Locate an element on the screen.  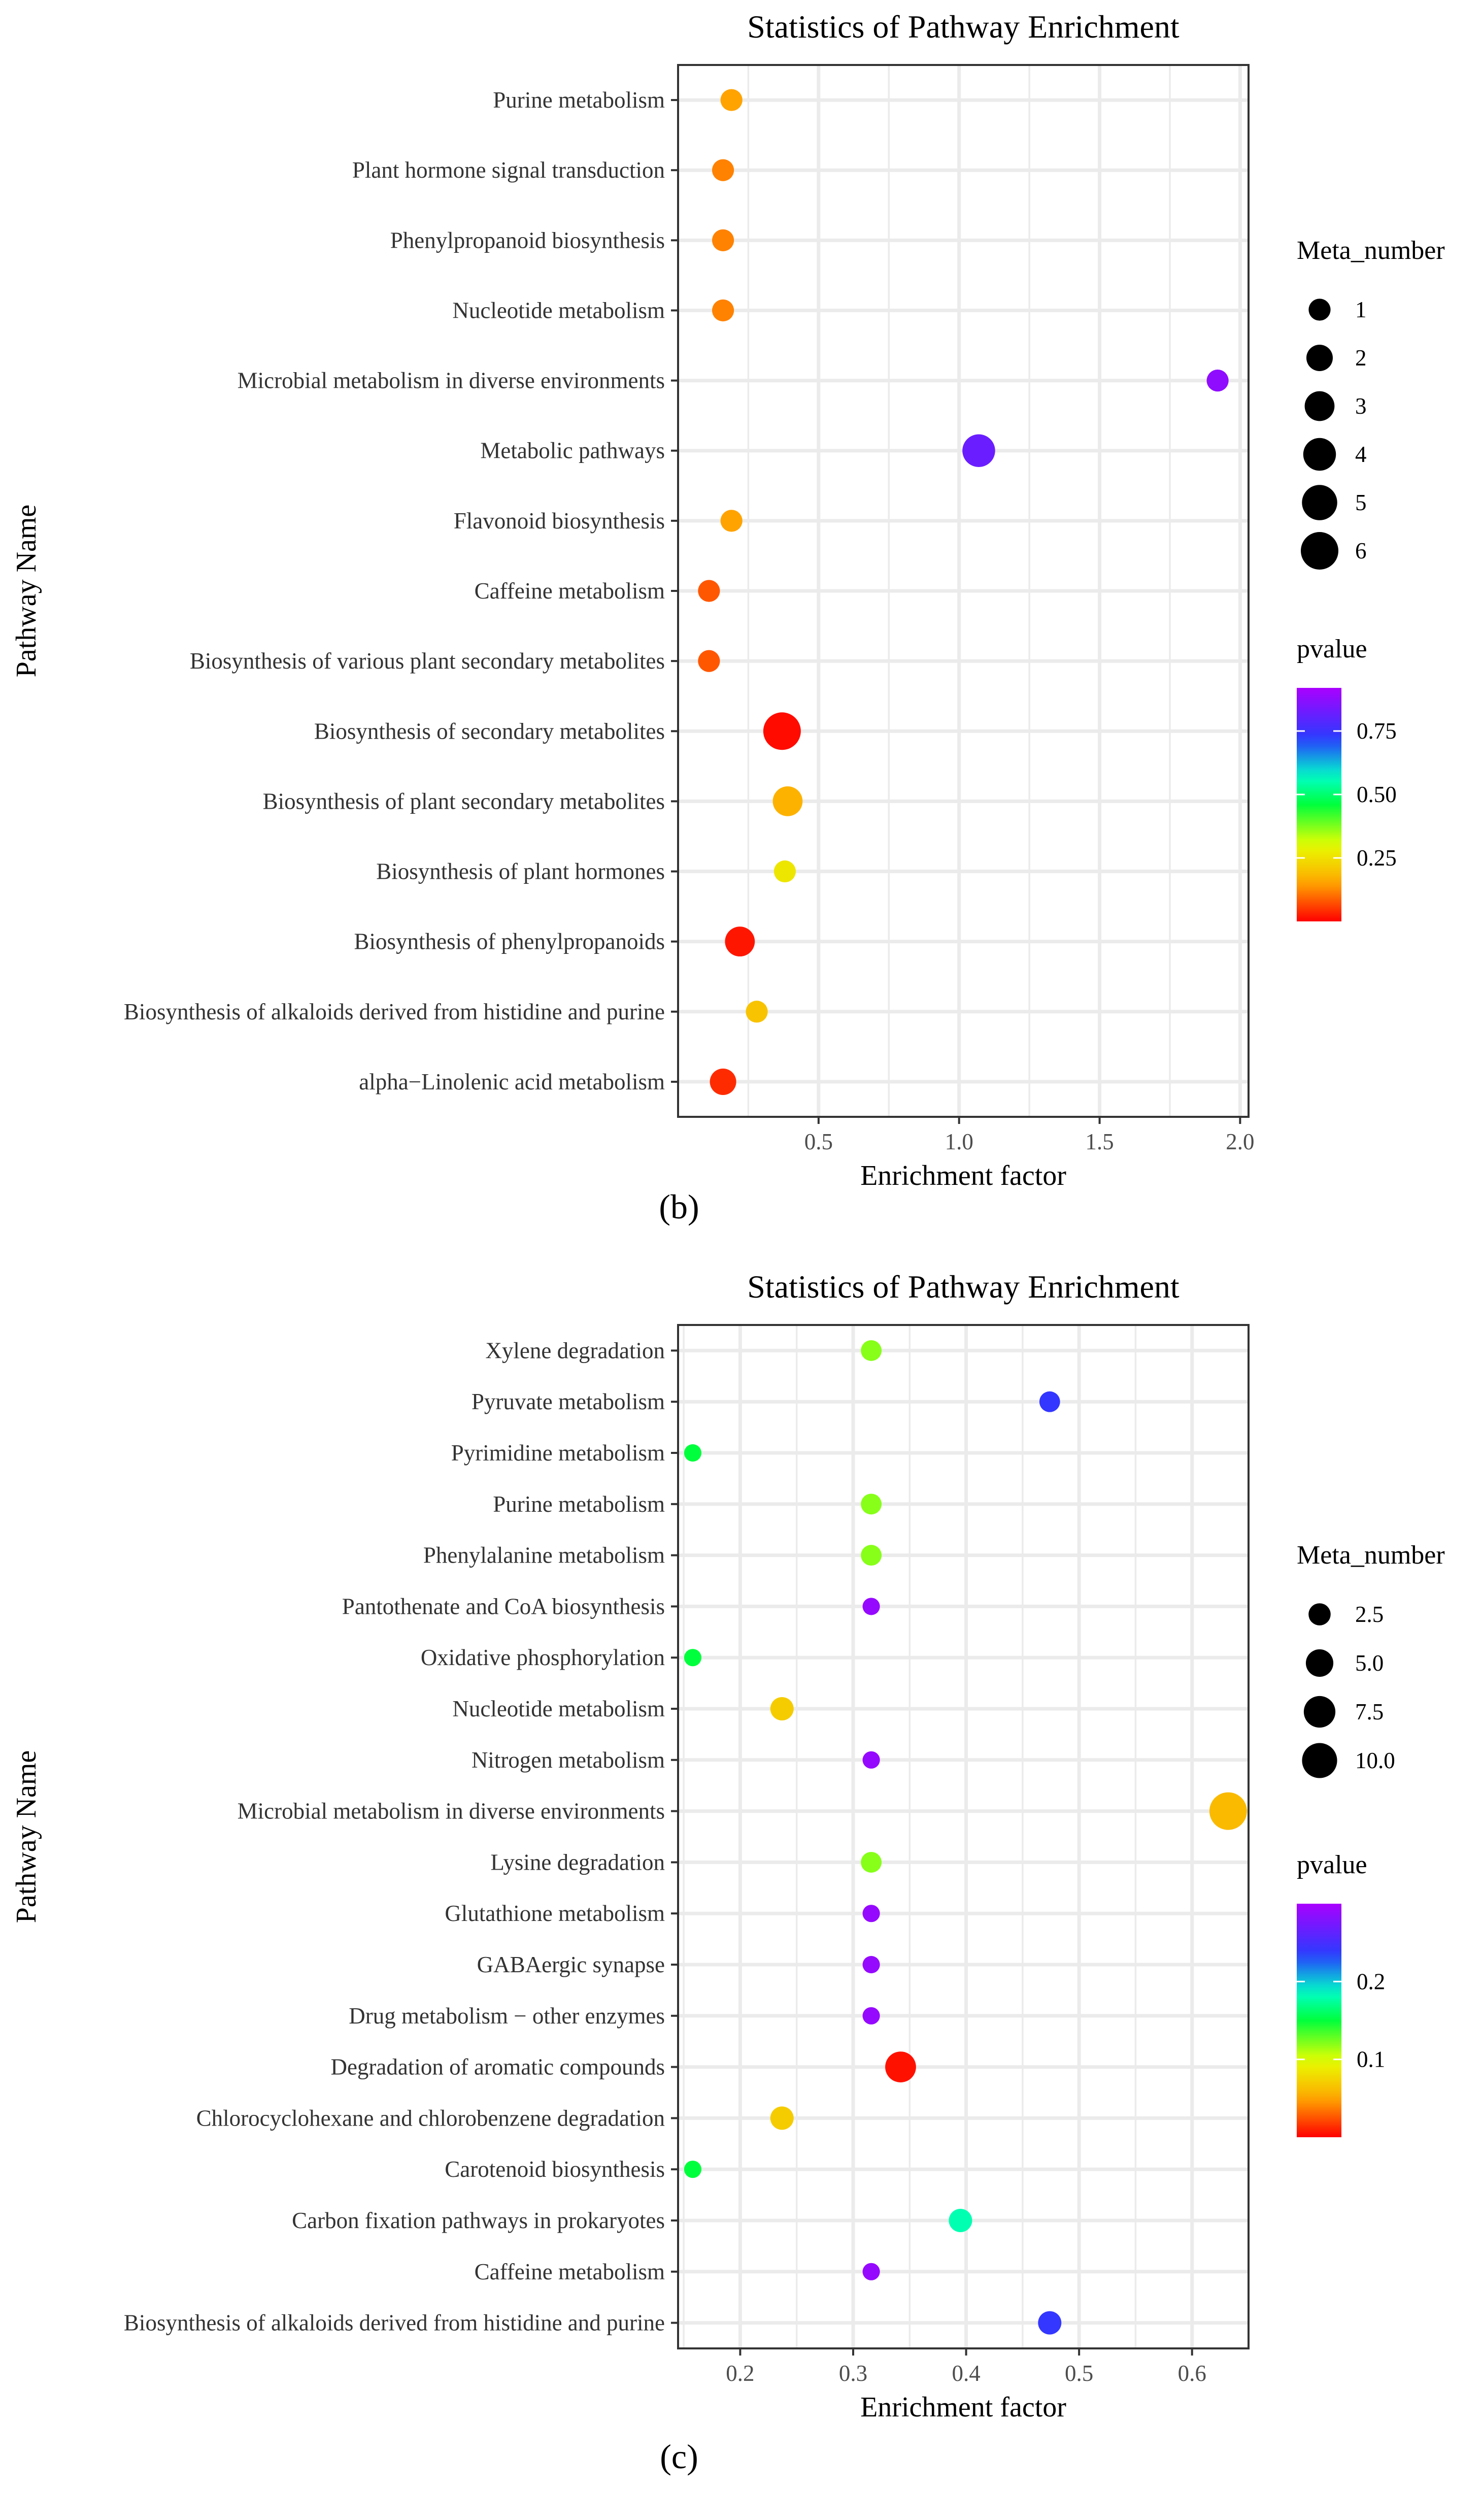
size-legend-label: 10.0 is located at coordinates (1375, 1760).